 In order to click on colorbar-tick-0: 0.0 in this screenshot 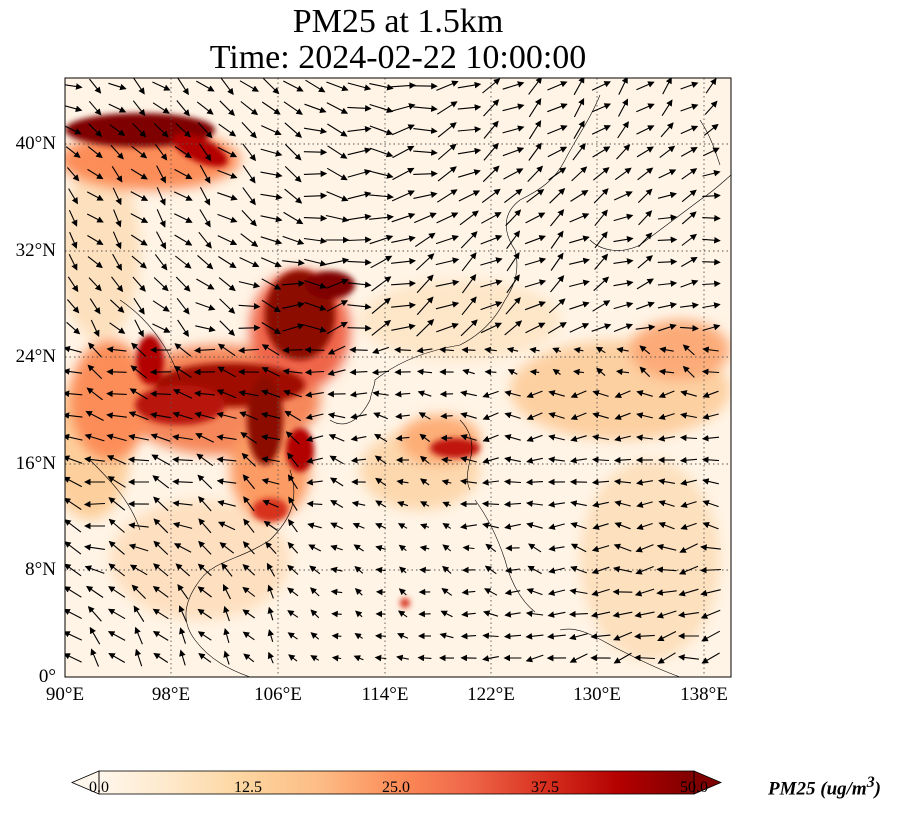, I will do `click(99, 787)`.